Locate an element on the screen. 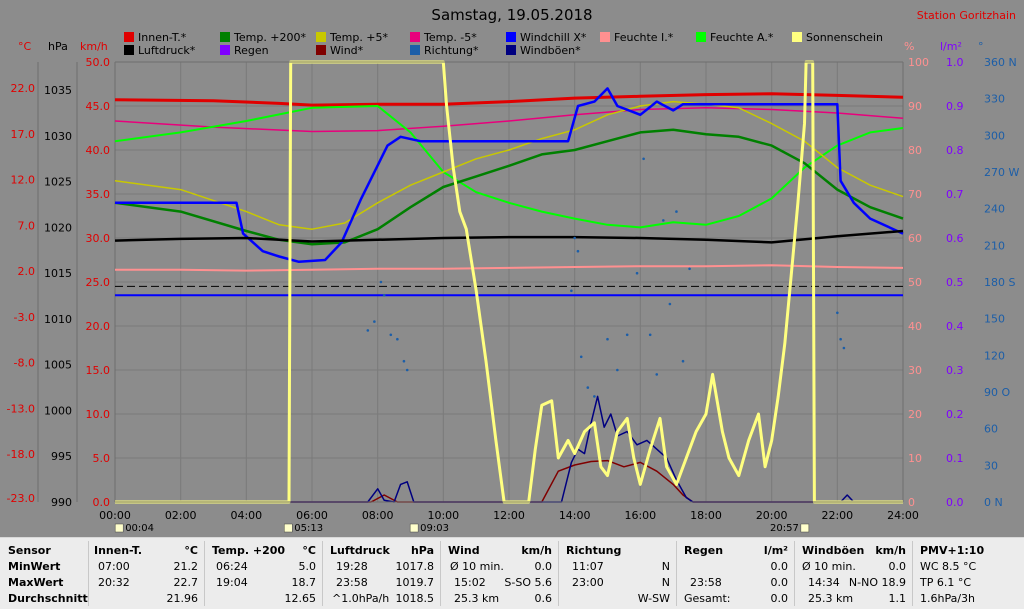  rain-tick-label: 0.8 is located at coordinates (955, 150).